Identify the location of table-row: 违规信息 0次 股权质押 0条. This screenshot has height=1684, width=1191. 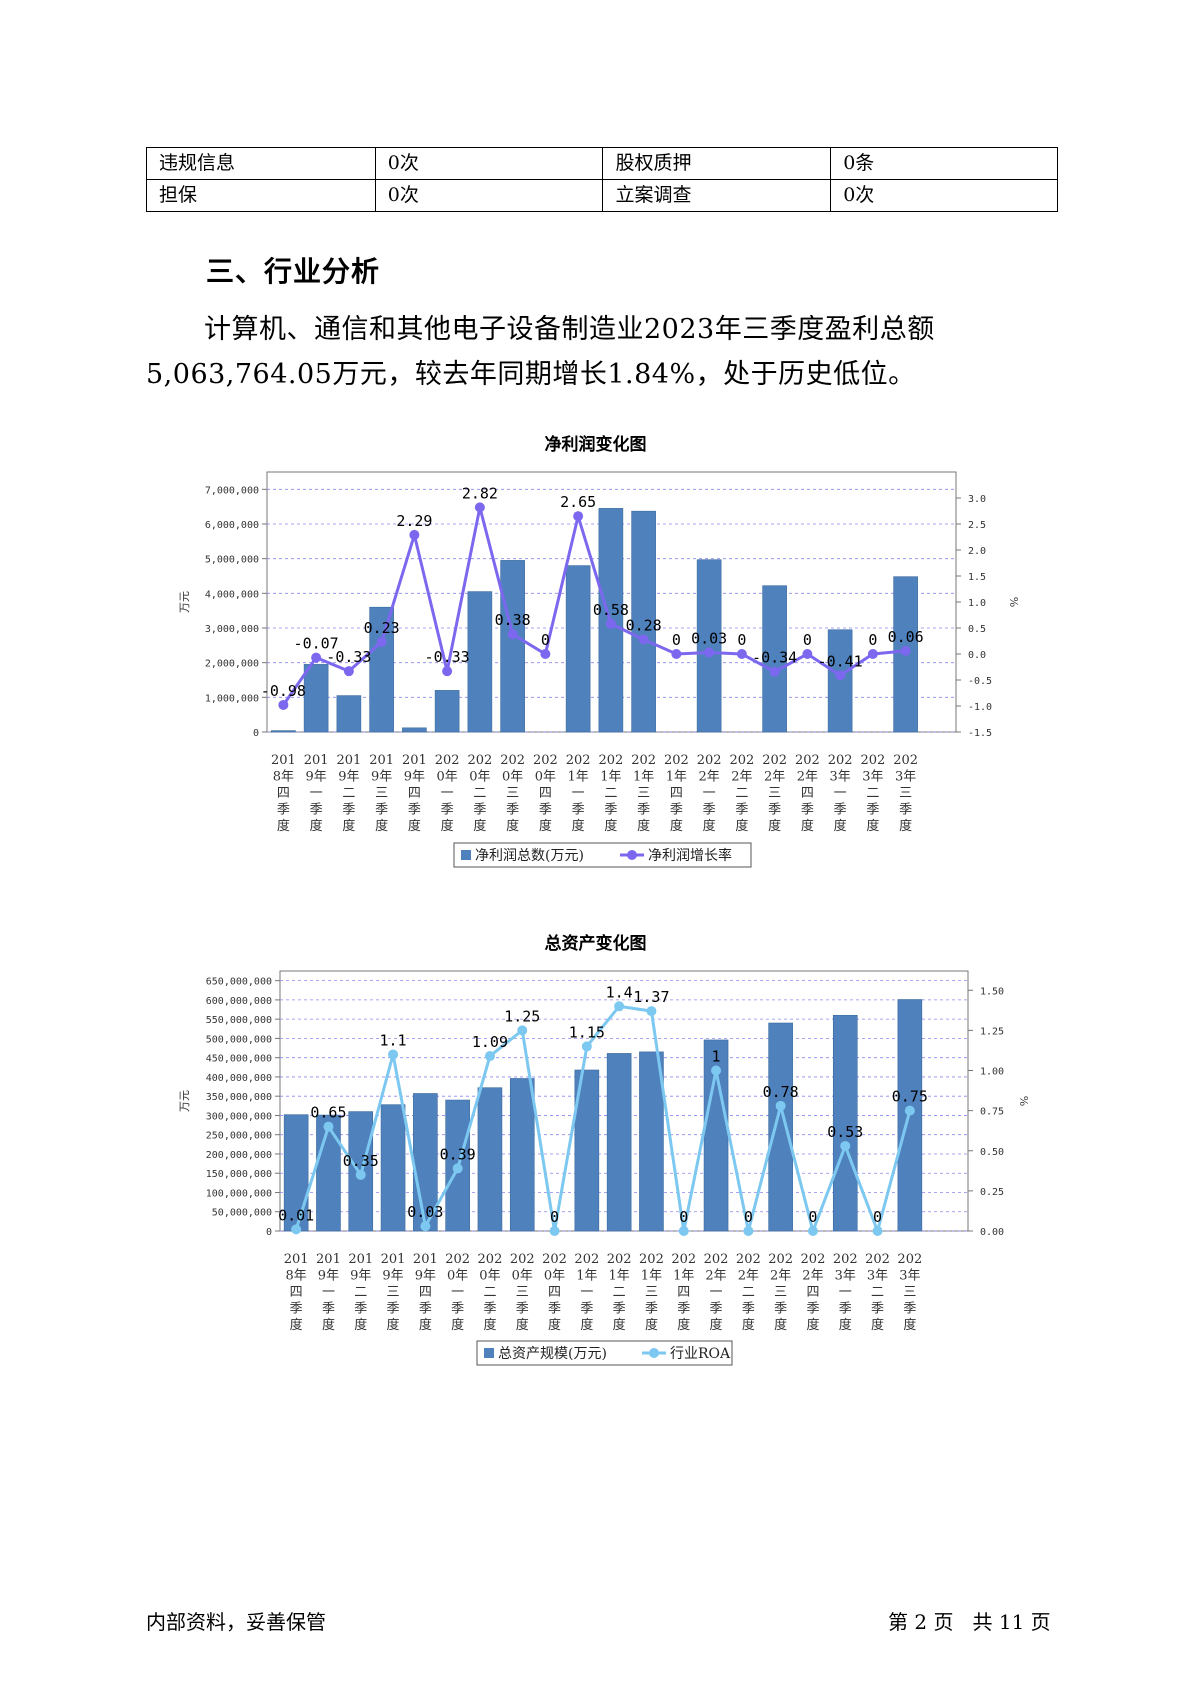
(602, 163).